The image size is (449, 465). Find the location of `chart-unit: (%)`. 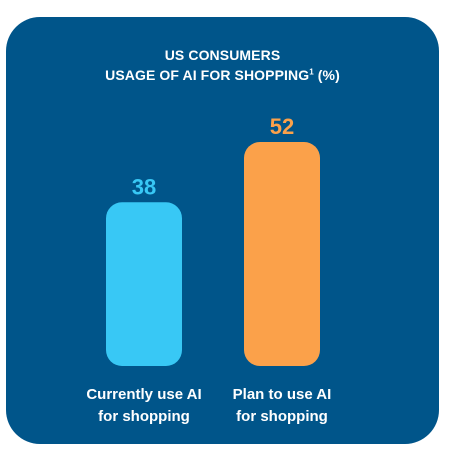

chart-unit: (%) is located at coordinates (328, 75).